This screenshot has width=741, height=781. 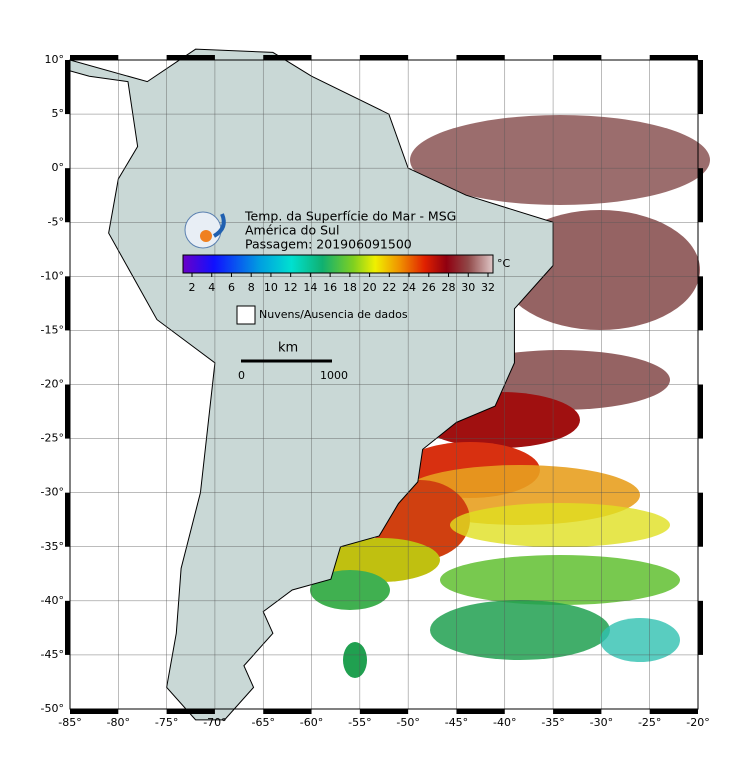 What do you see at coordinates (271, 287) in the screenshot?
I see `colorbar-tick-label: 10` at bounding box center [271, 287].